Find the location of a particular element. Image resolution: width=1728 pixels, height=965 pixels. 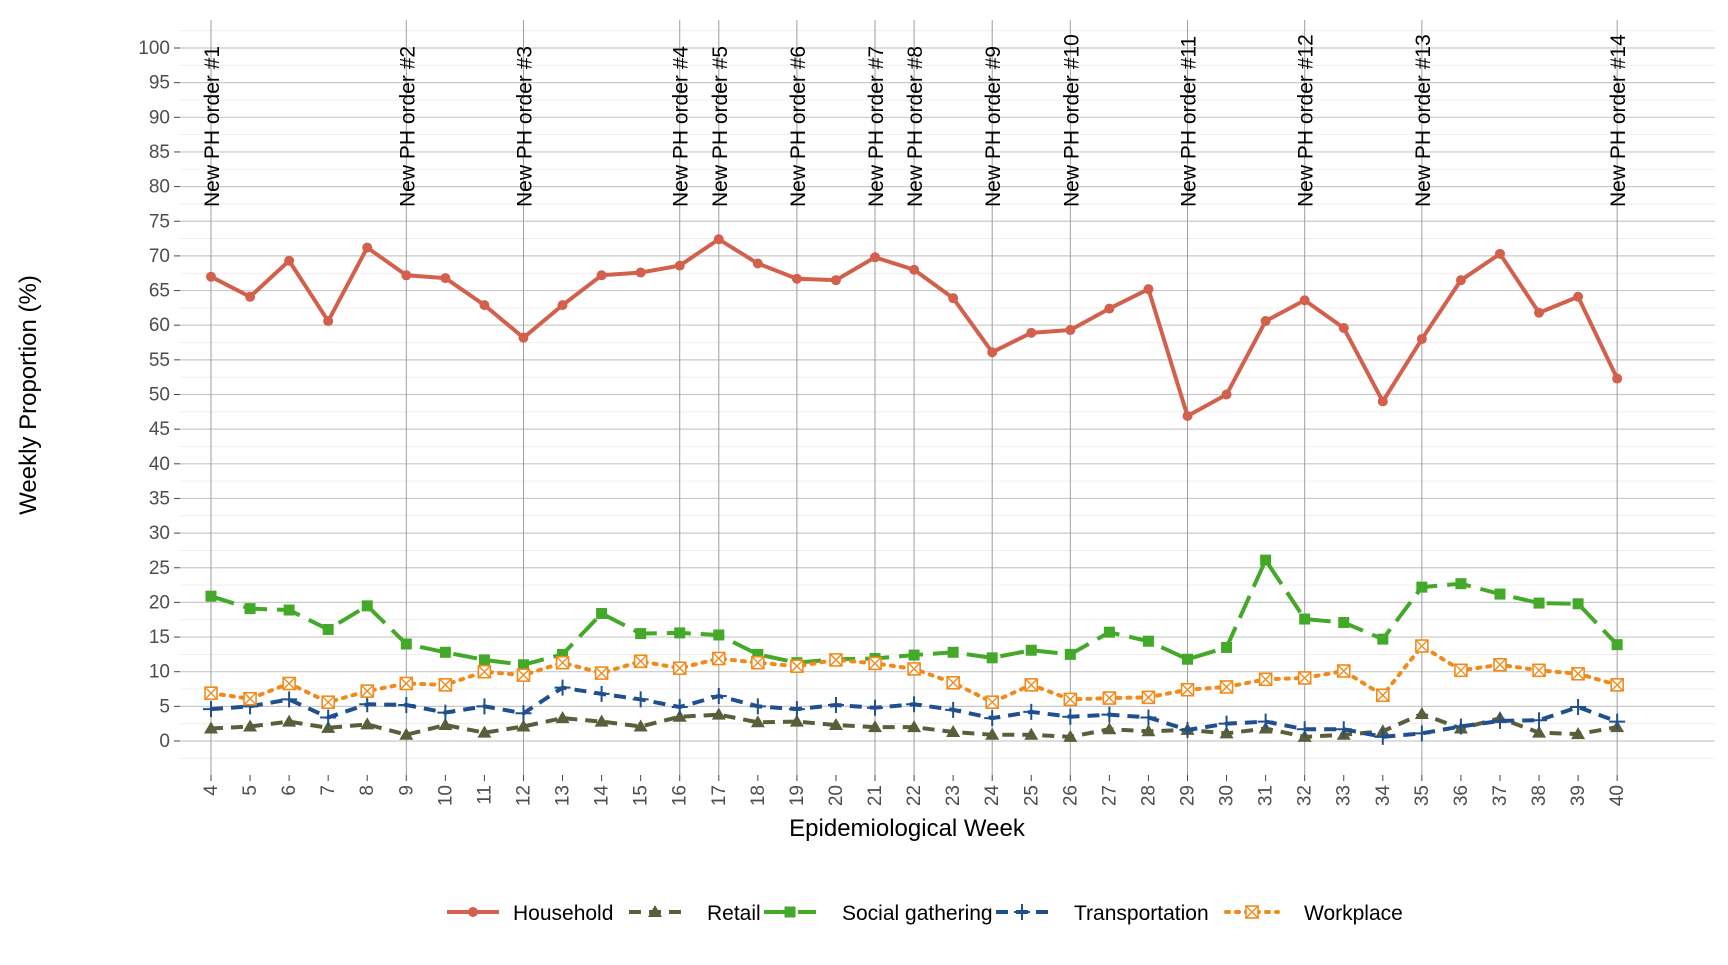

x-tick-label: 39 is located at coordinates (1578, 795).